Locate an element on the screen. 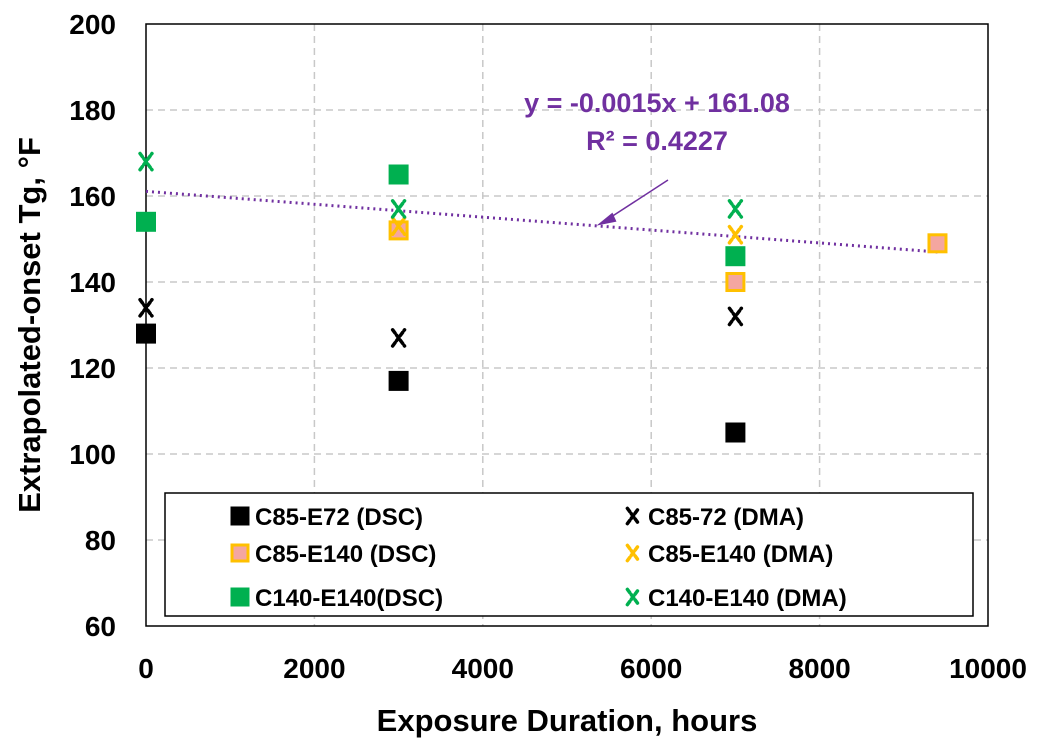 This screenshot has height=740, width=1044. y-tick-label: 120 is located at coordinates (92, 368).